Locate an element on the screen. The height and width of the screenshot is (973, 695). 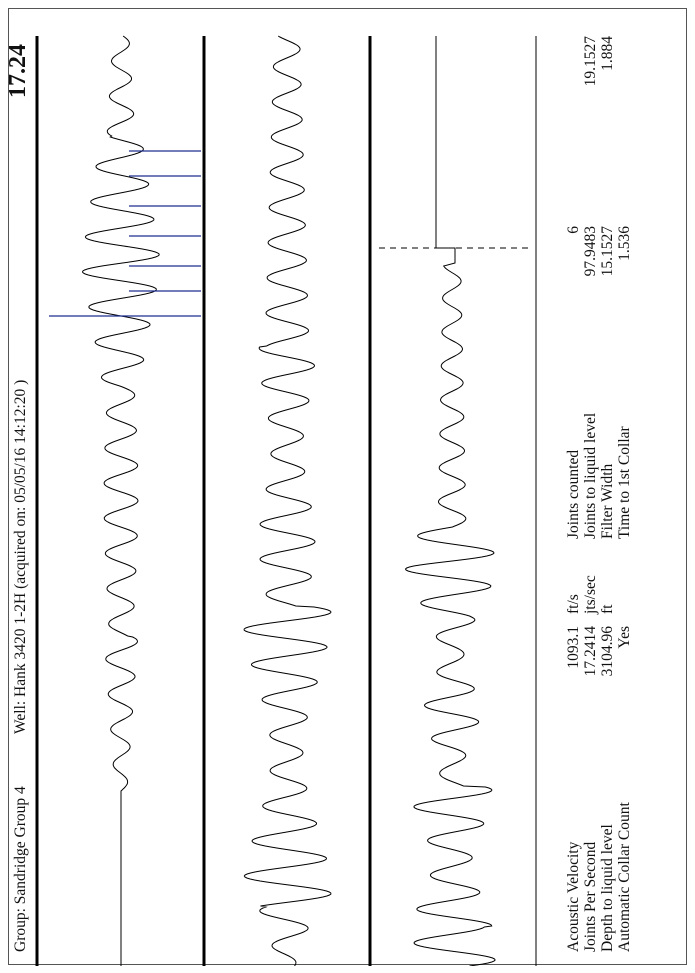
stat-value-time-first-collar: 1.536 is located at coordinates (624, 243).